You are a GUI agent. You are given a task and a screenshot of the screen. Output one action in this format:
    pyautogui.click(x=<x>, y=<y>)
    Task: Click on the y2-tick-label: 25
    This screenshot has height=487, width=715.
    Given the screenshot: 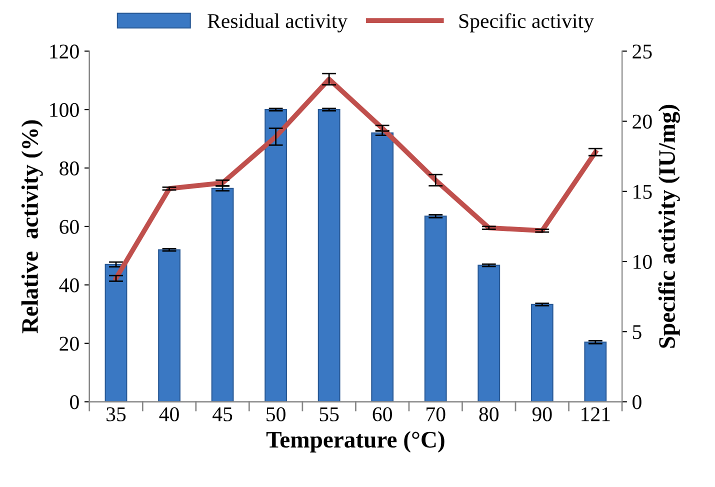 What is the action you would take?
    pyautogui.click(x=642, y=51)
    